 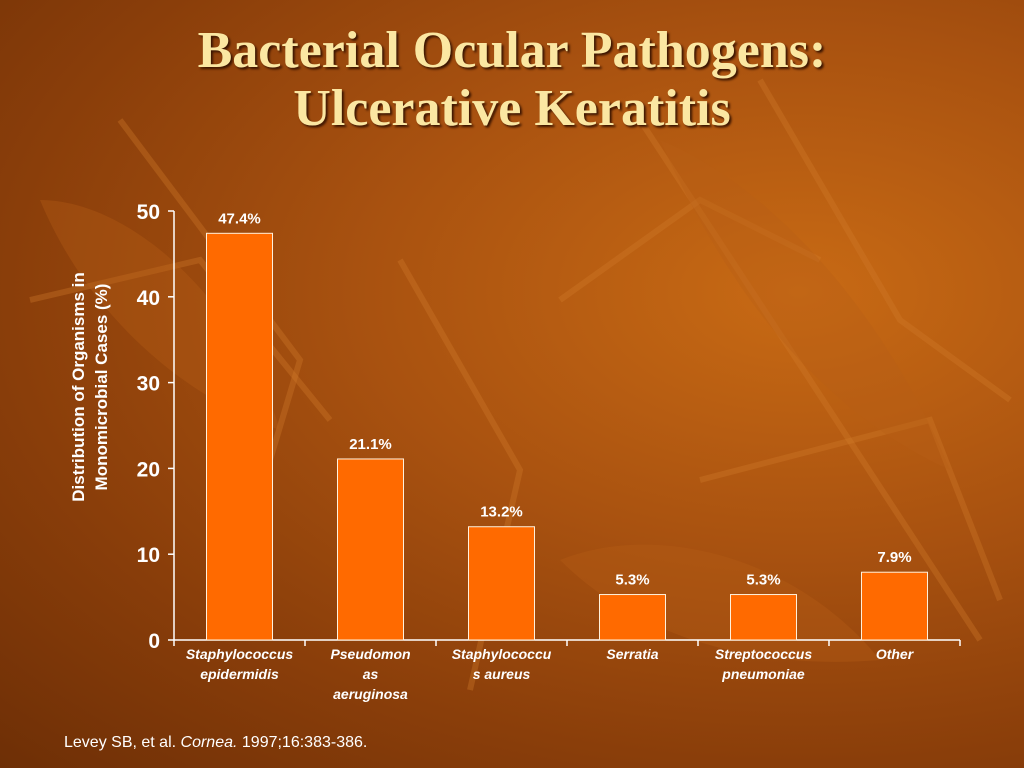 What do you see at coordinates (148, 555) in the screenshot?
I see `y-tick-label: 10` at bounding box center [148, 555].